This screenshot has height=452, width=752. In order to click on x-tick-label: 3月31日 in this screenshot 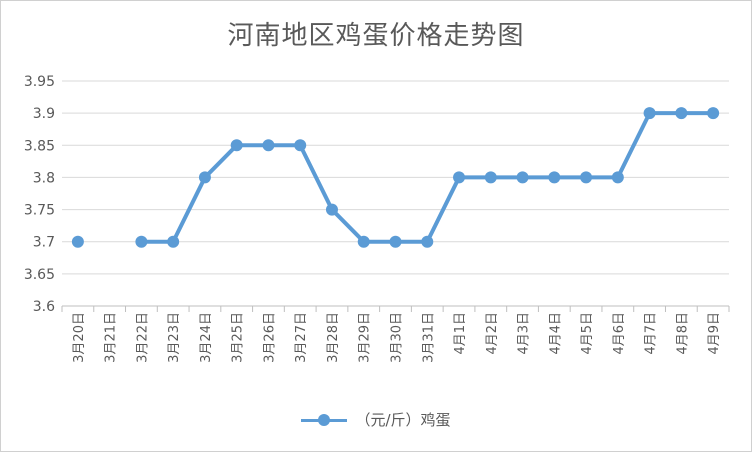, I will do `click(428, 337)`.